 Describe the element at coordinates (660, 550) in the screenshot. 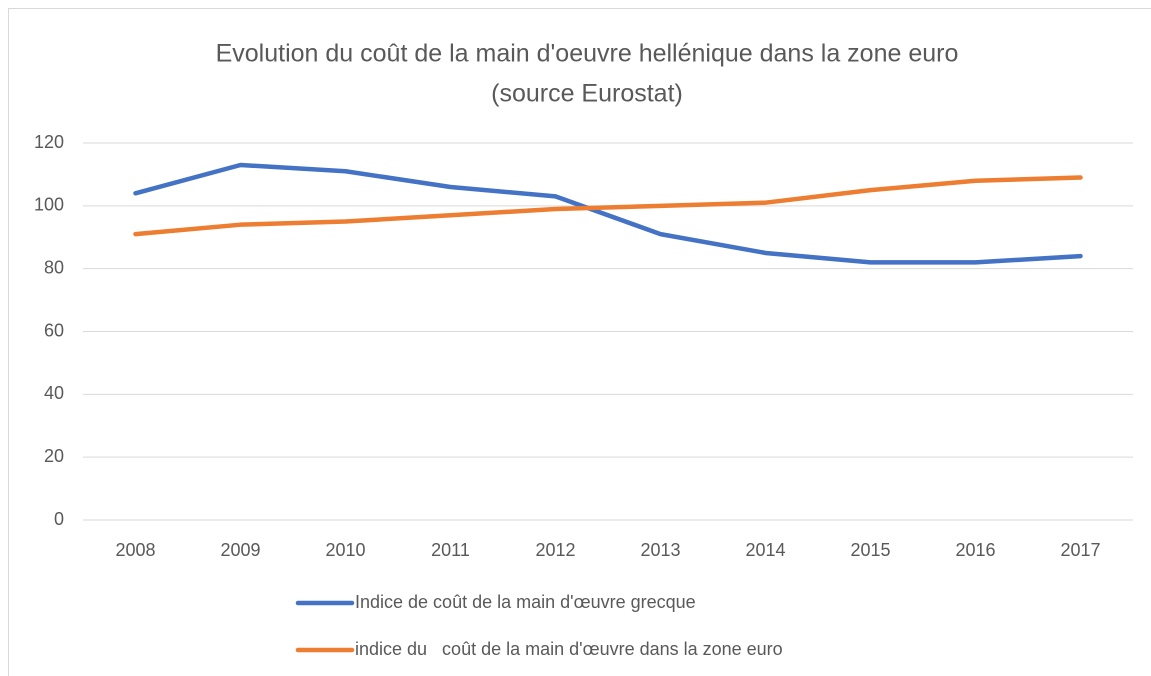

I see `x-tick-label: 2013` at that location.